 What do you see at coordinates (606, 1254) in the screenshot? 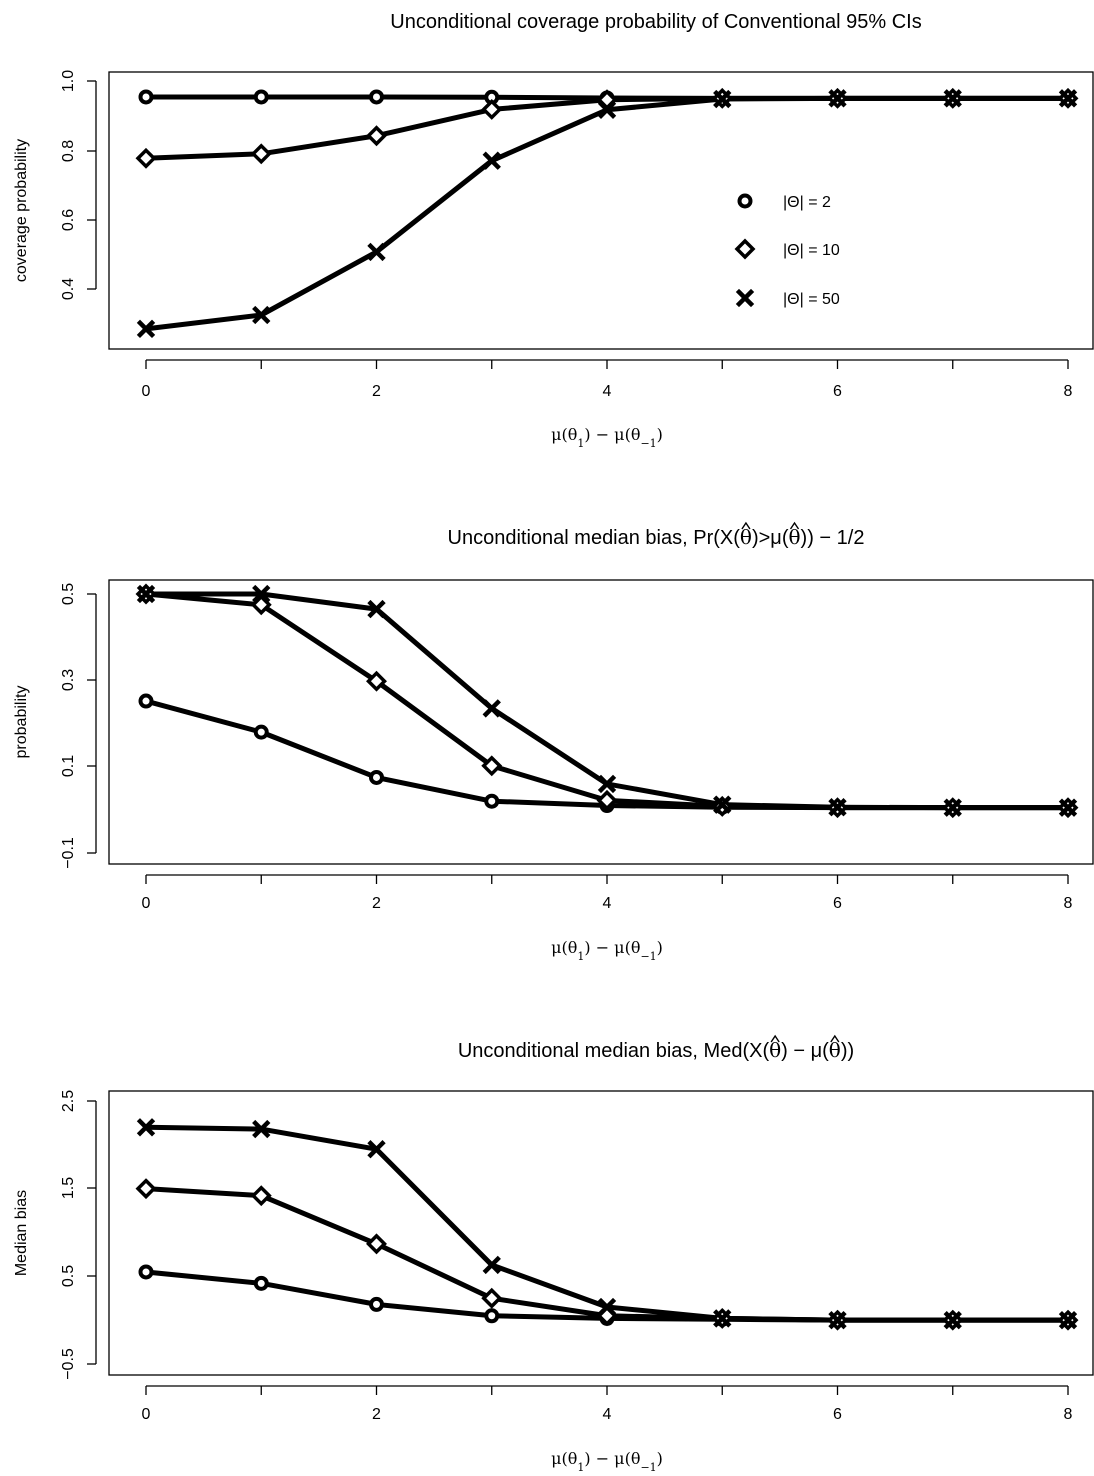
I see `series-line-diamond` at bounding box center [606, 1254].